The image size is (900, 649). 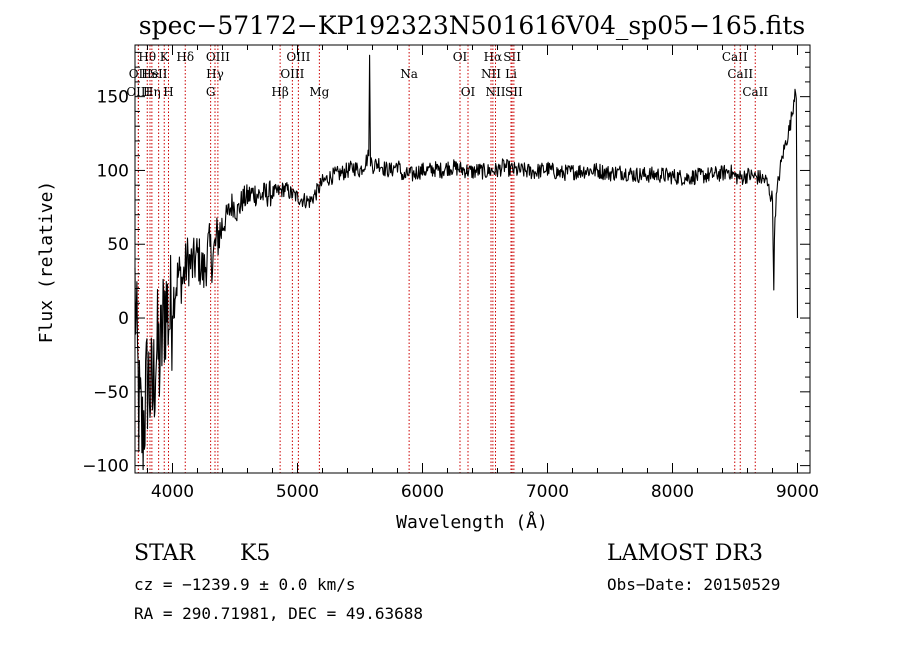 I want to click on spectral-line-label: G, so click(x=211, y=92).